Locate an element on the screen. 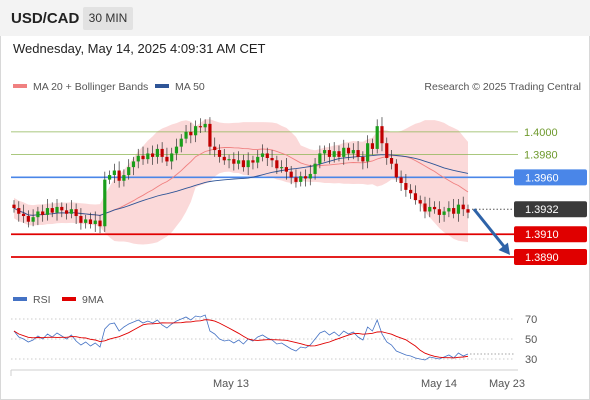 This screenshot has width=590, height=400. level-labels-layer: 1.4000 1.3980 1.3960 1.3932 1.3910 1.3890 is located at coordinates (529, 196).